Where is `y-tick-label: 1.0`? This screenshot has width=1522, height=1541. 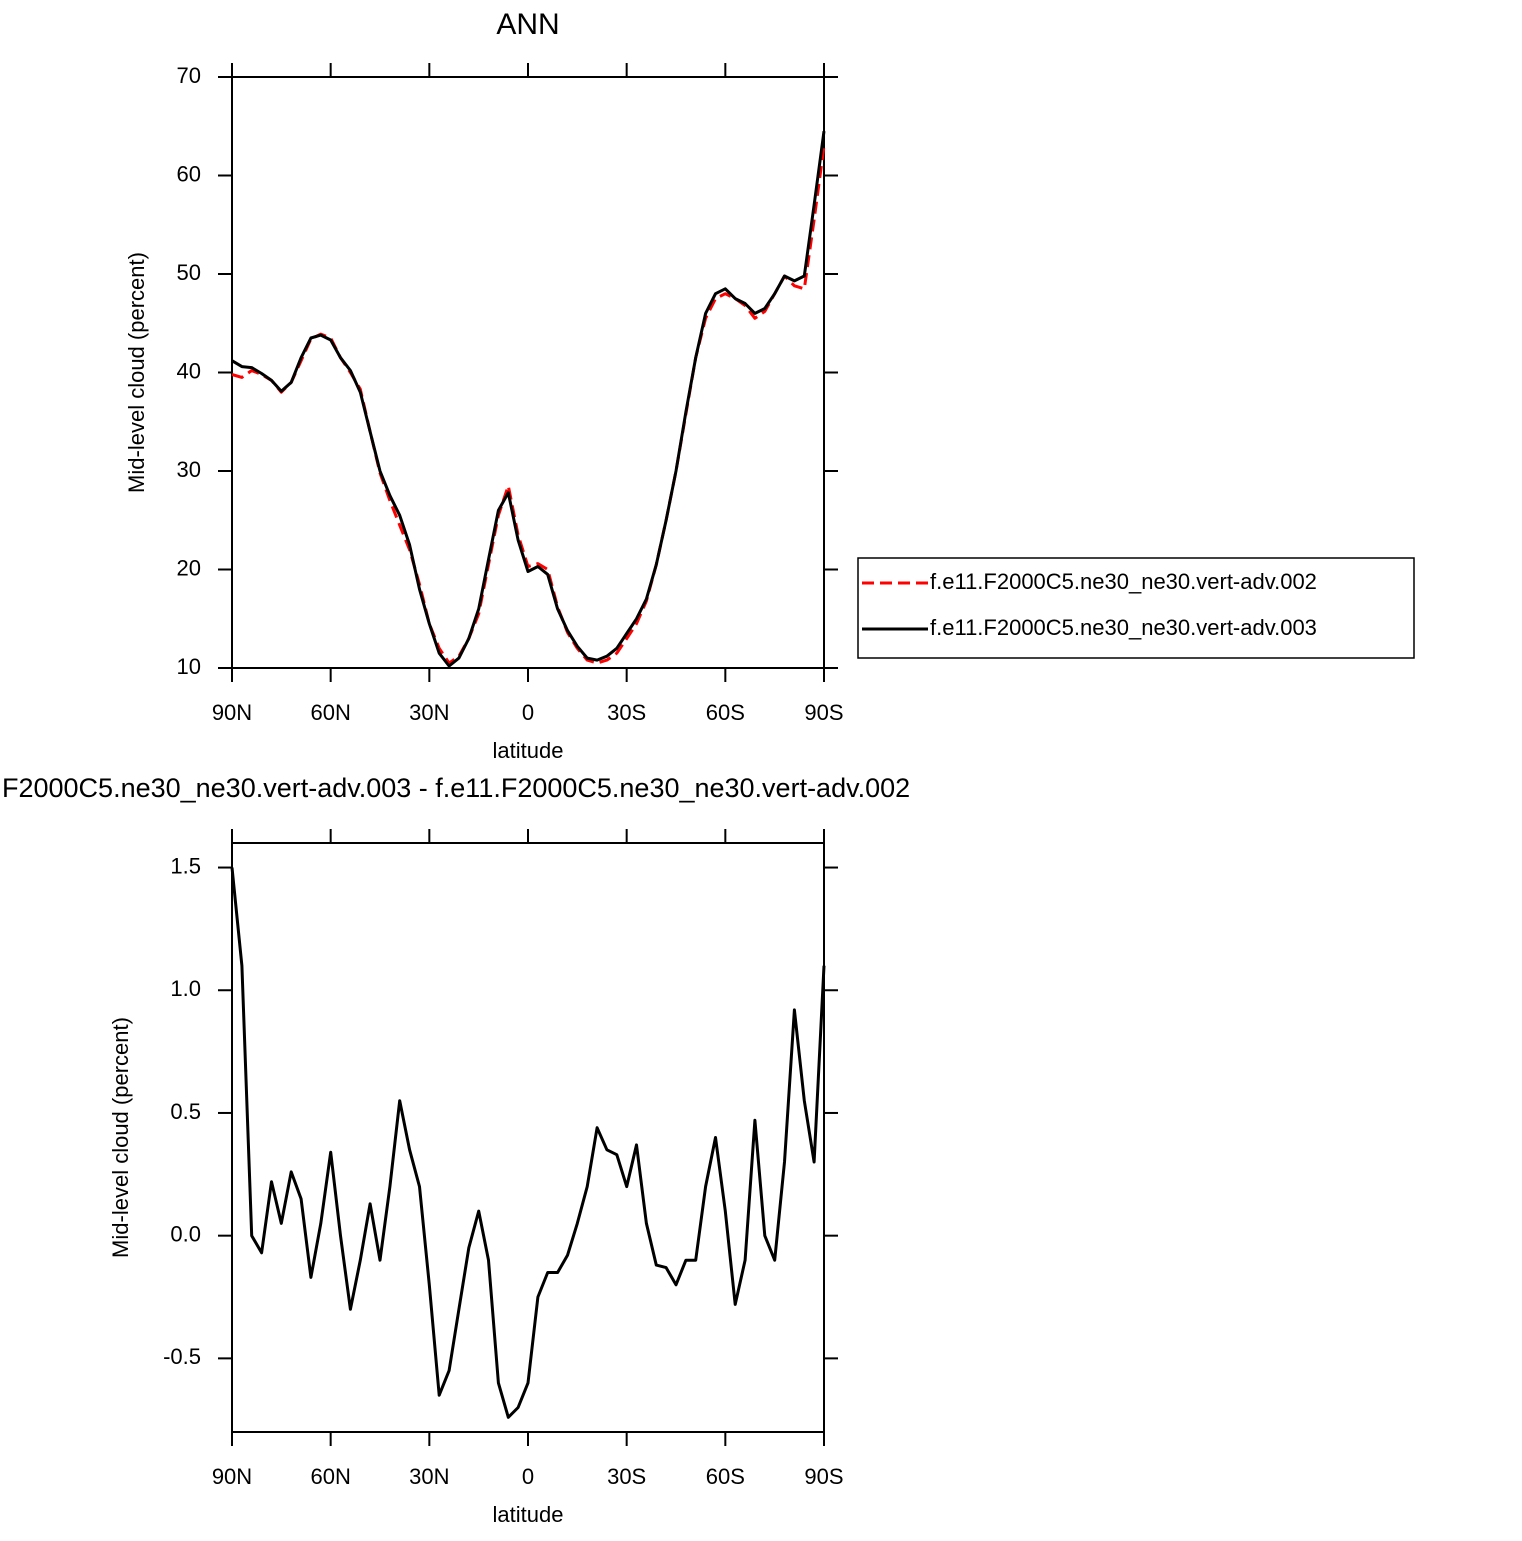 y-tick-label: 1.0 is located at coordinates (185, 988).